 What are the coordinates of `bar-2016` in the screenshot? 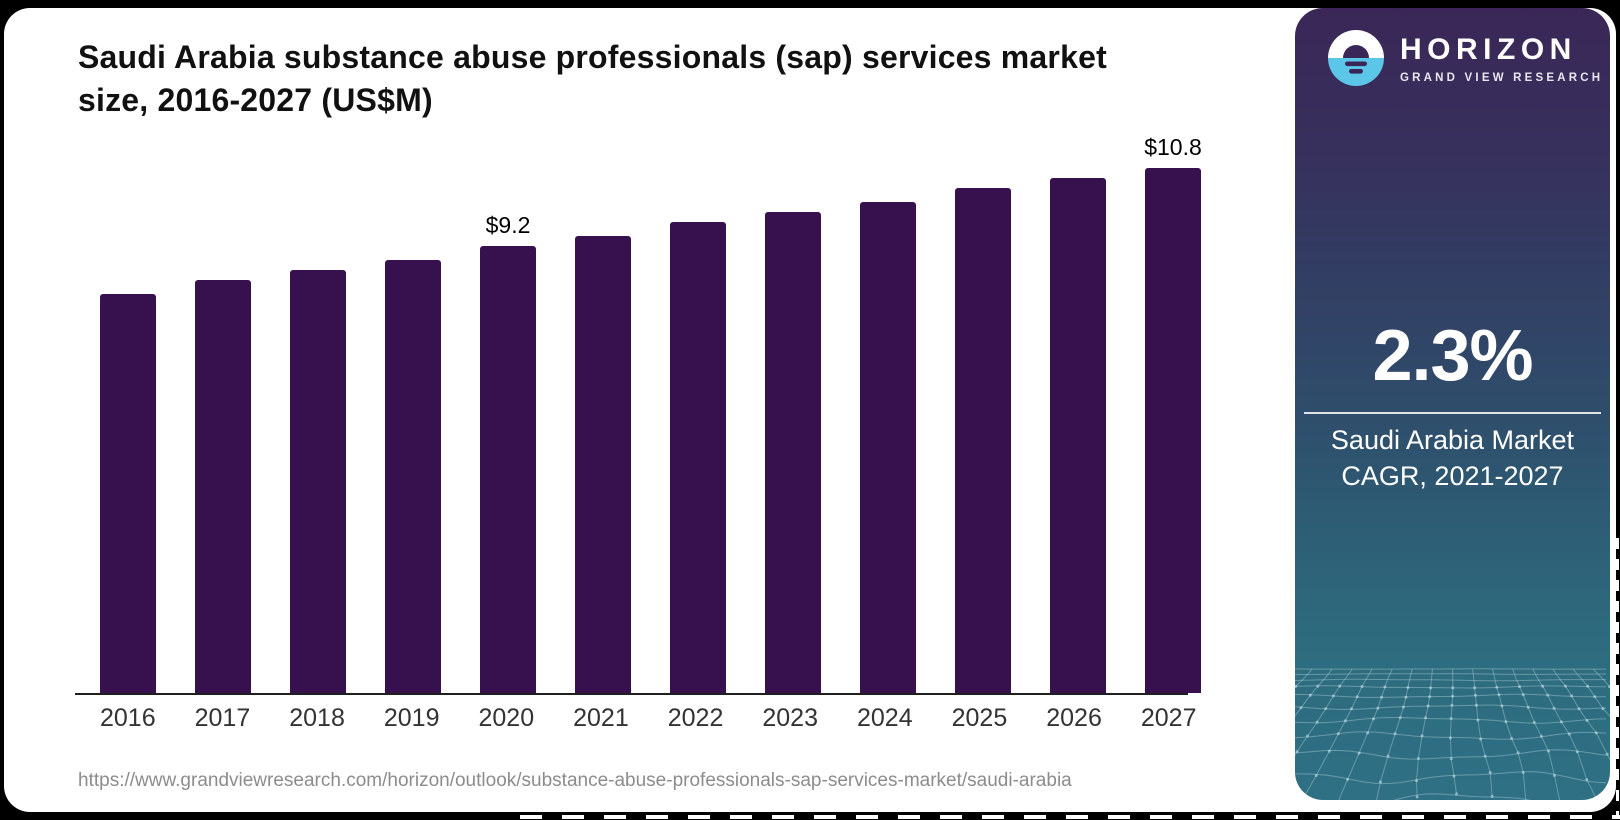 It's located at (128, 493).